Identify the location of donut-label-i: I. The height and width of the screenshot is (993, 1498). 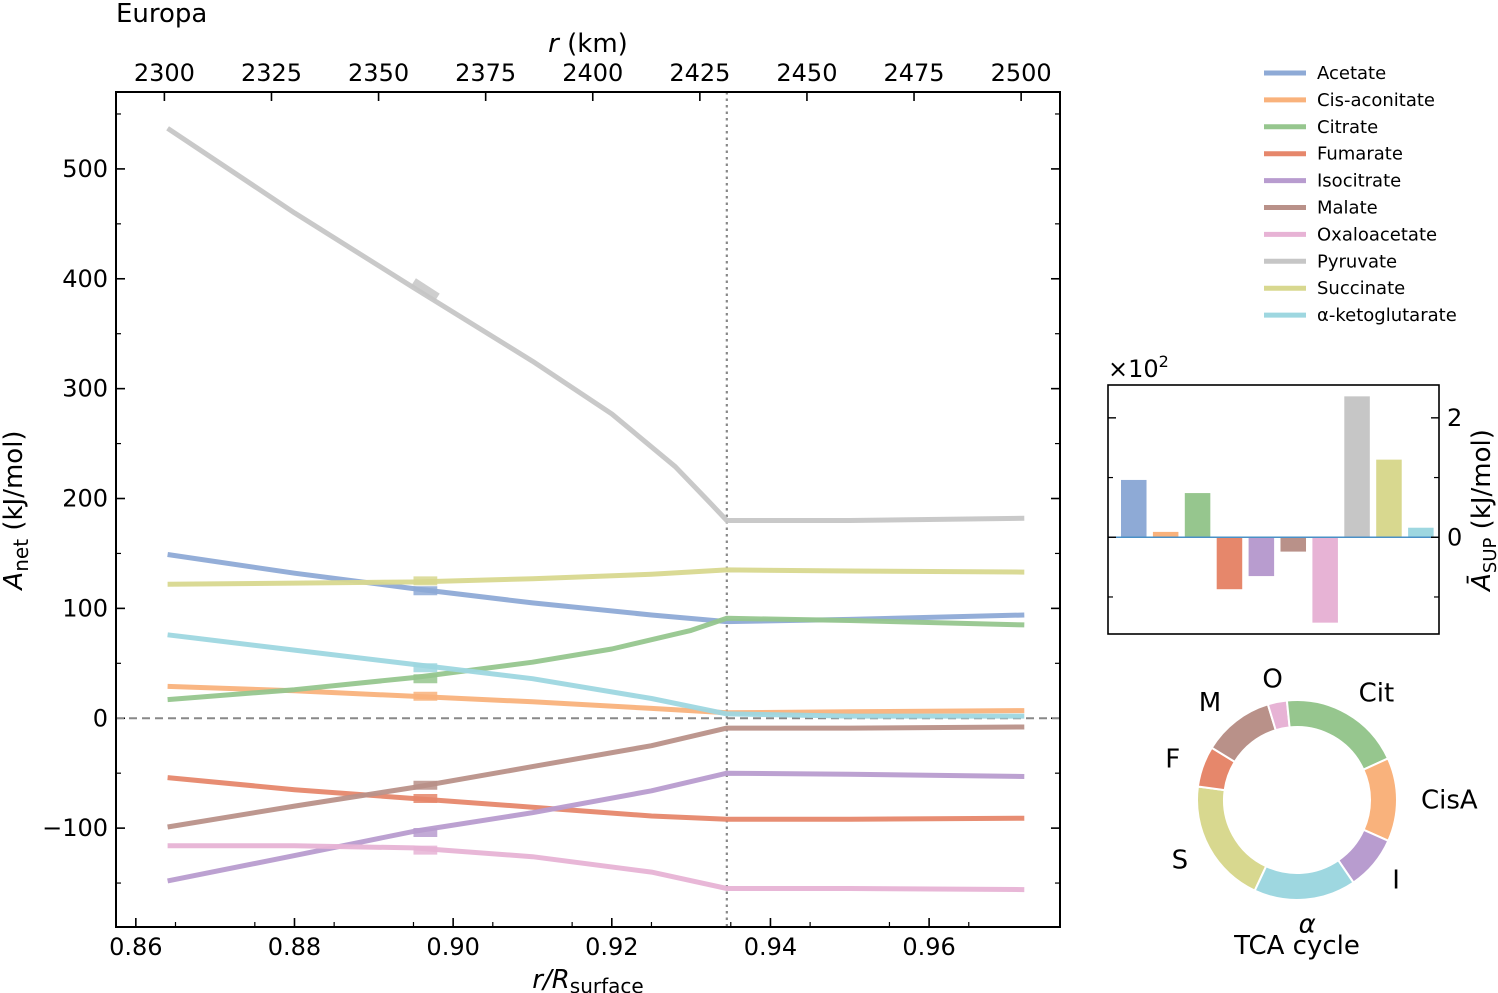
(1396, 880).